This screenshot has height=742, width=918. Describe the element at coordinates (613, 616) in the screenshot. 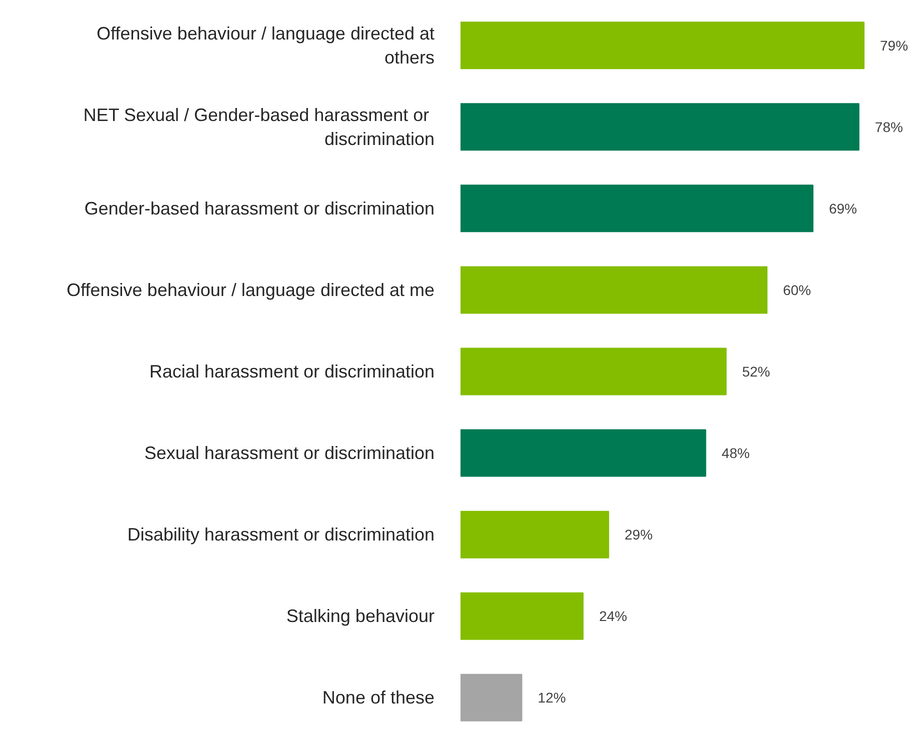

I see `data-label: 24%` at that location.